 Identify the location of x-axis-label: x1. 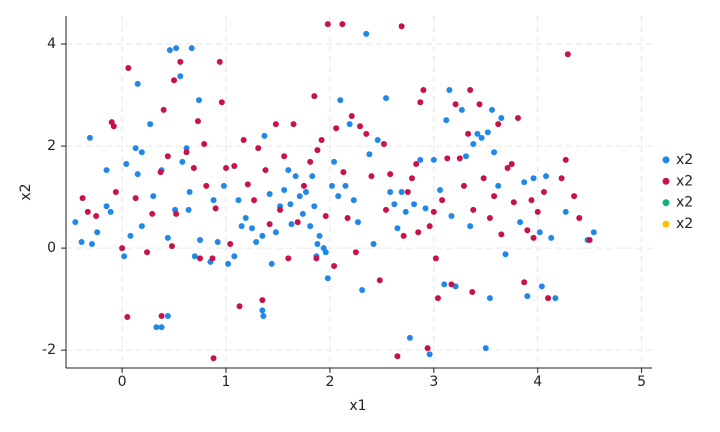
(357, 406).